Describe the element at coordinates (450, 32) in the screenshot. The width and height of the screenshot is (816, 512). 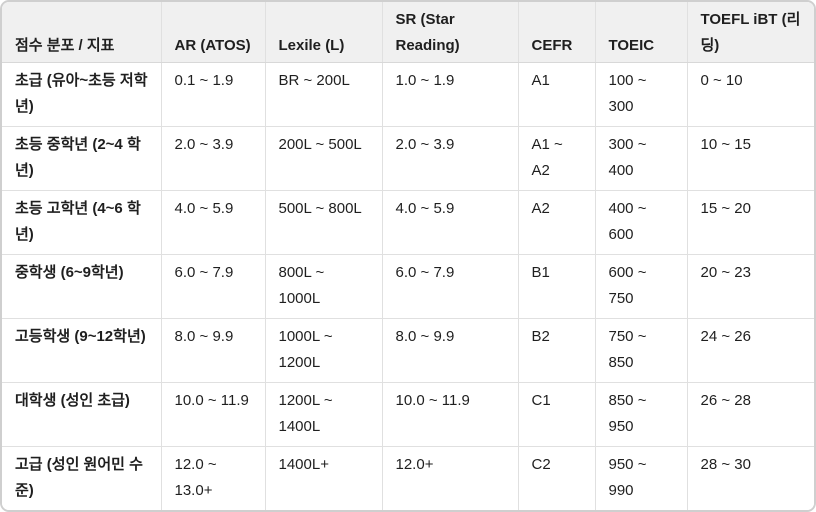
I see `header-cell-sr-star-reading: SR (Star Reading)` at that location.